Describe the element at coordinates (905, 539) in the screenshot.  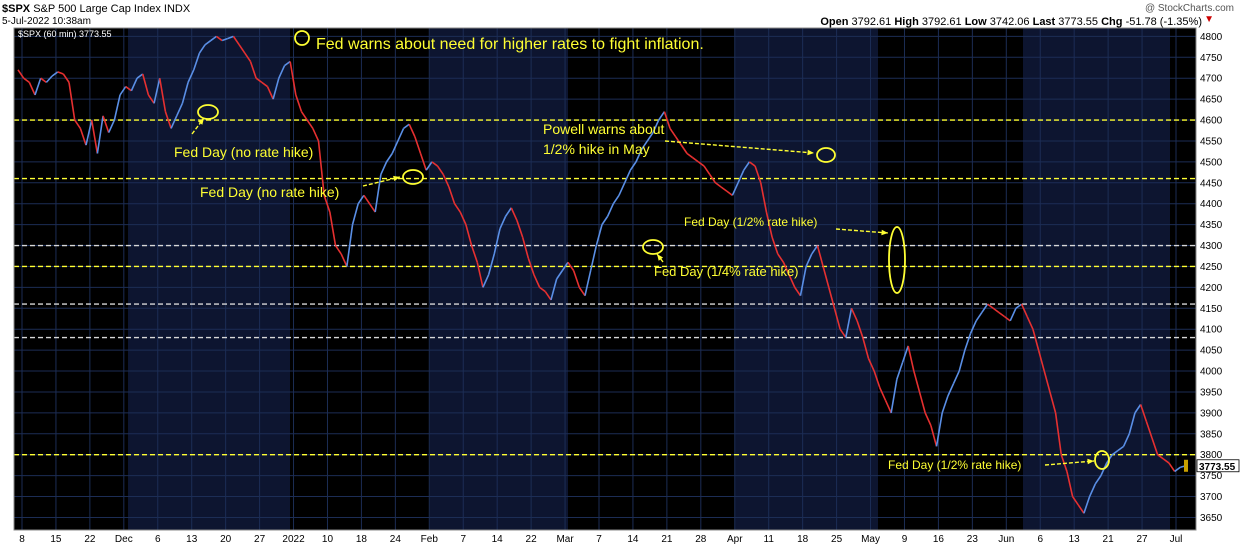
I see `x-tick-label: 9` at that location.